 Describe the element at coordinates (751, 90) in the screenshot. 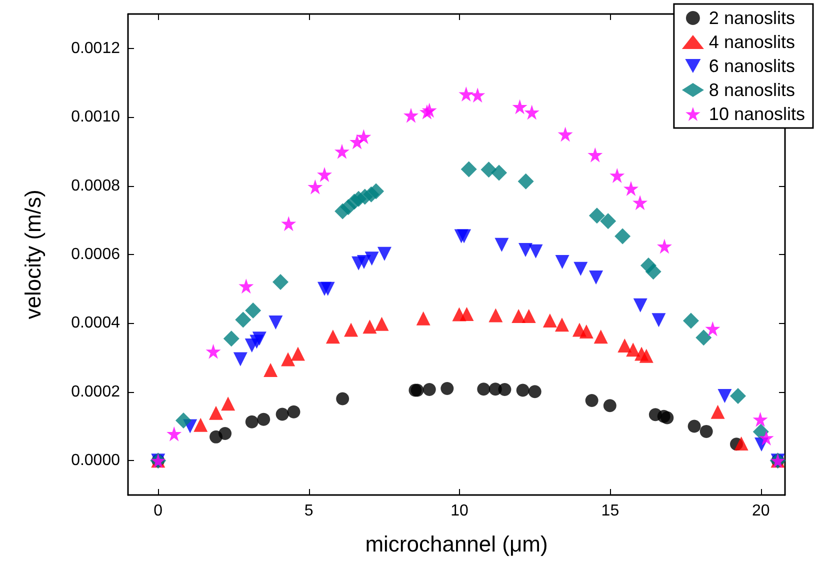

I see `legend-label: 8 nanoslits` at that location.